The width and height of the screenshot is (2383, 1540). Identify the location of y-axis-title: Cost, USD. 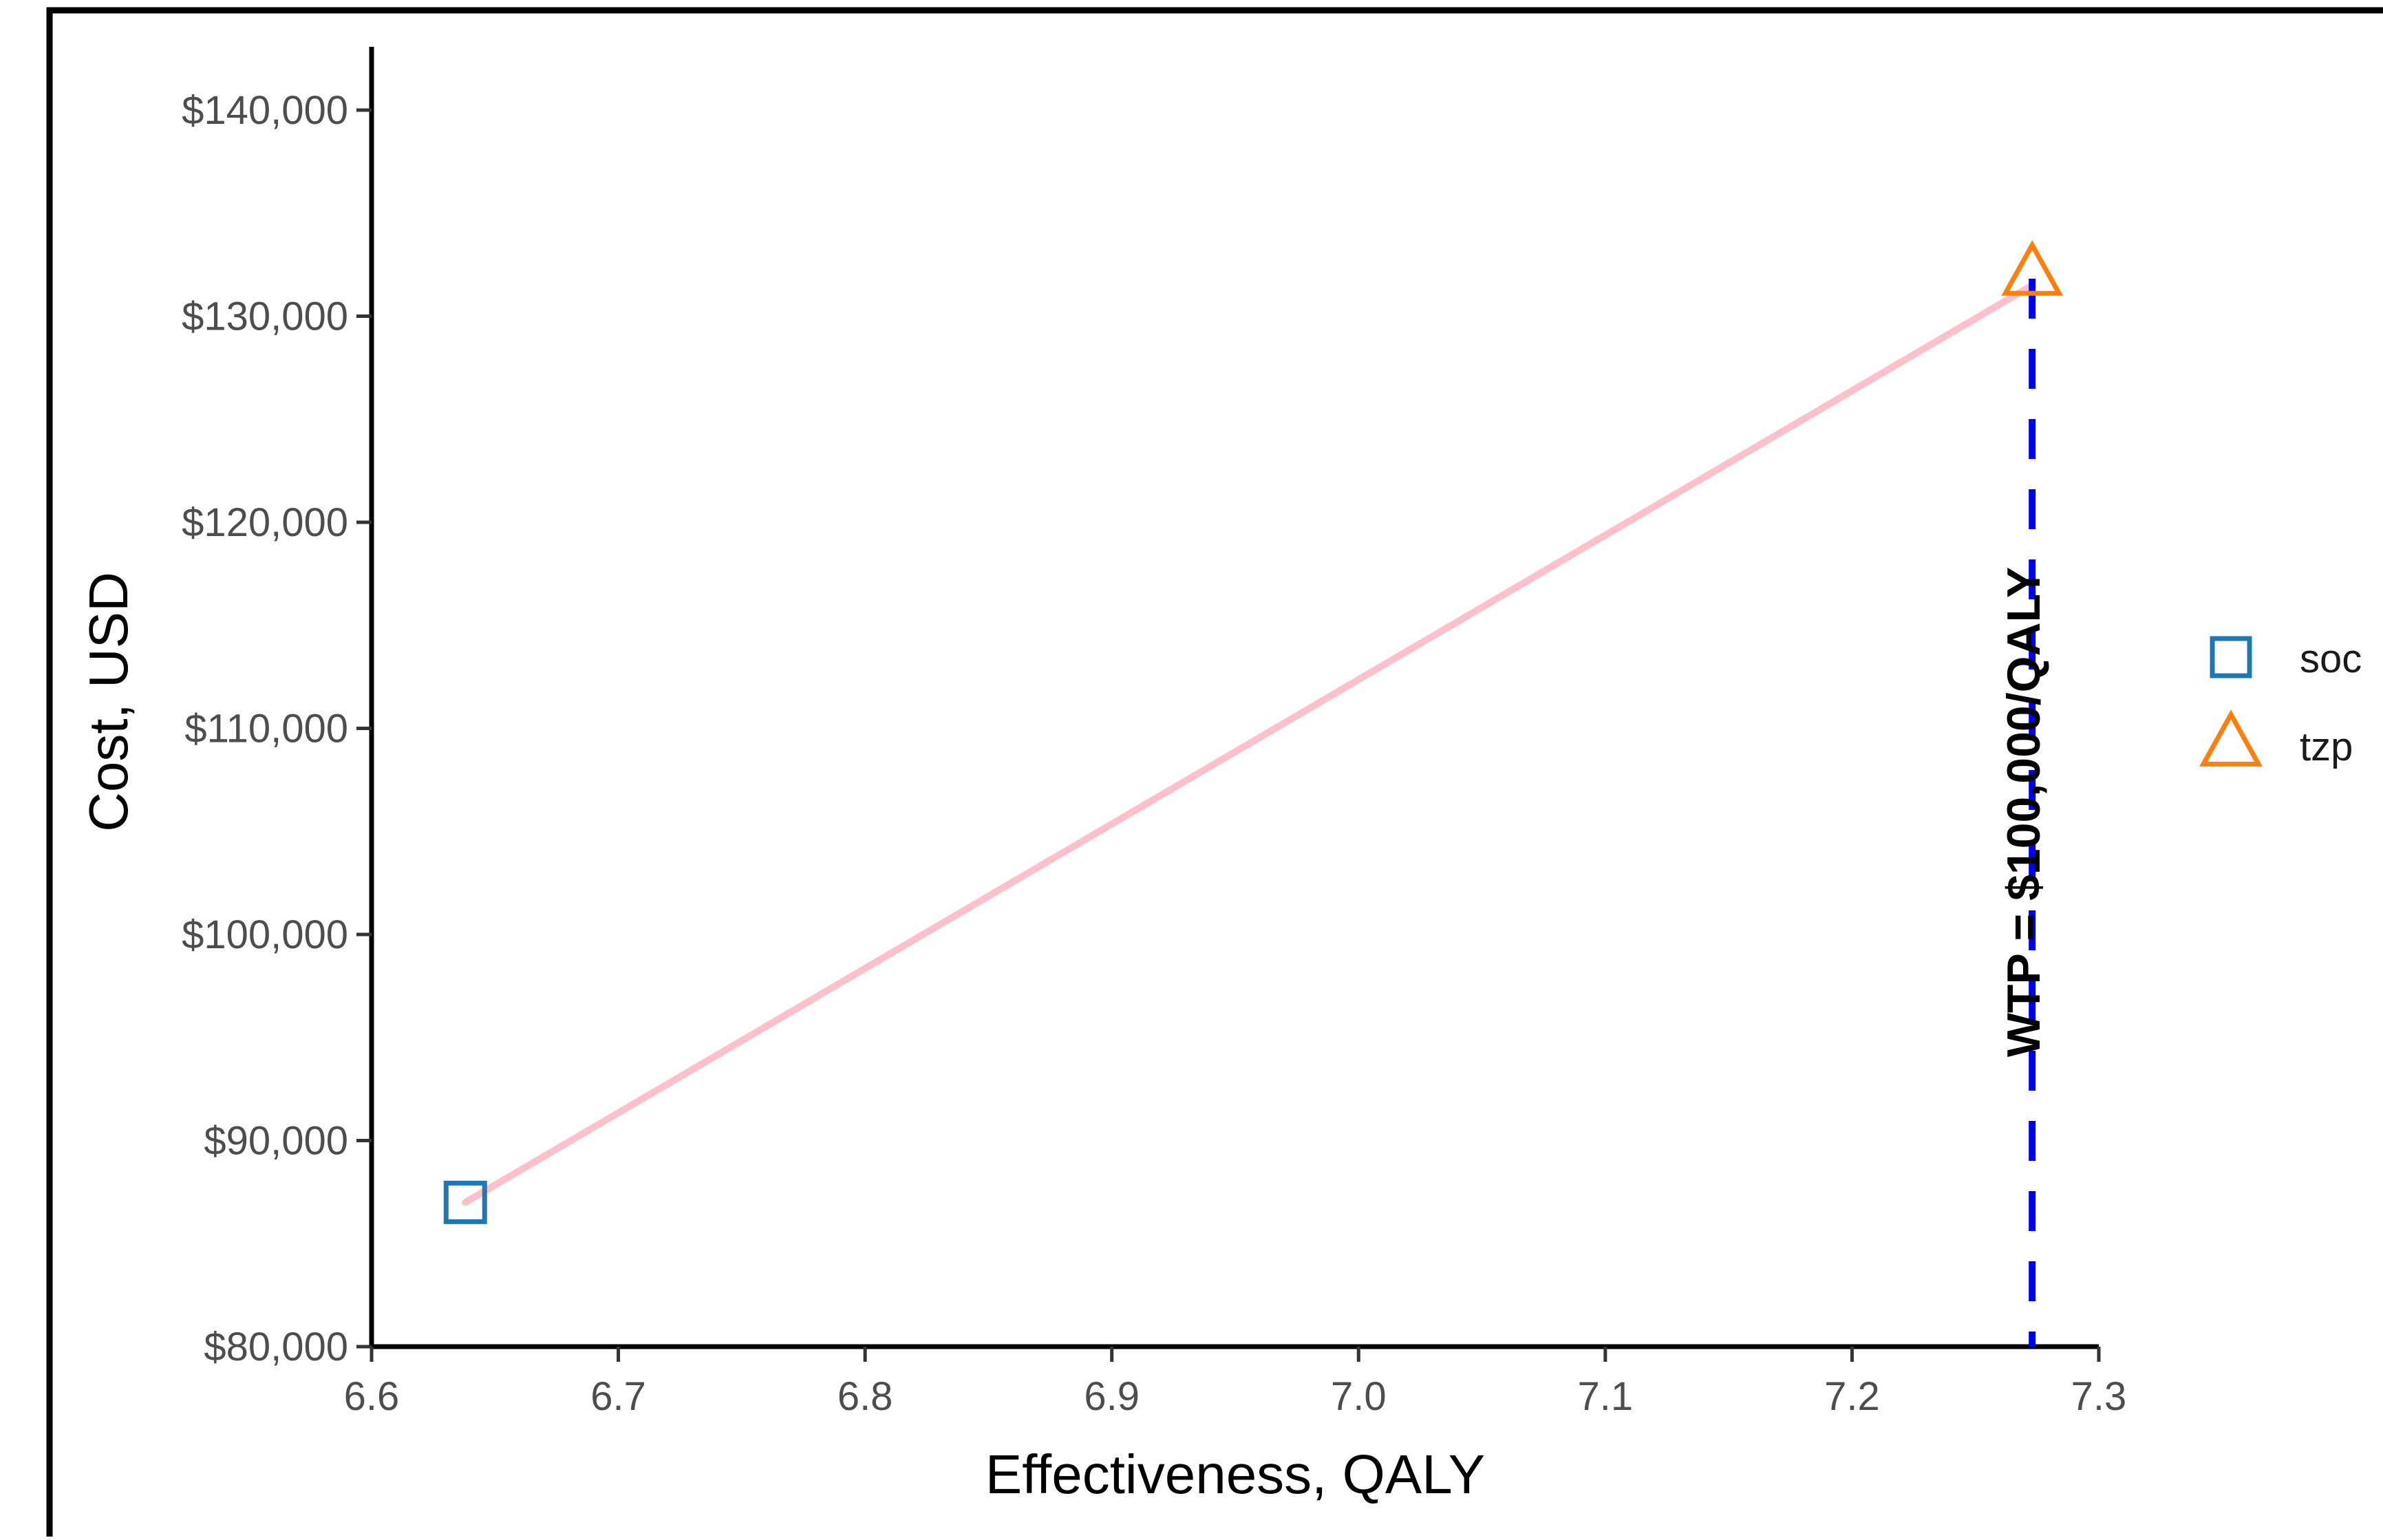
(108, 702).